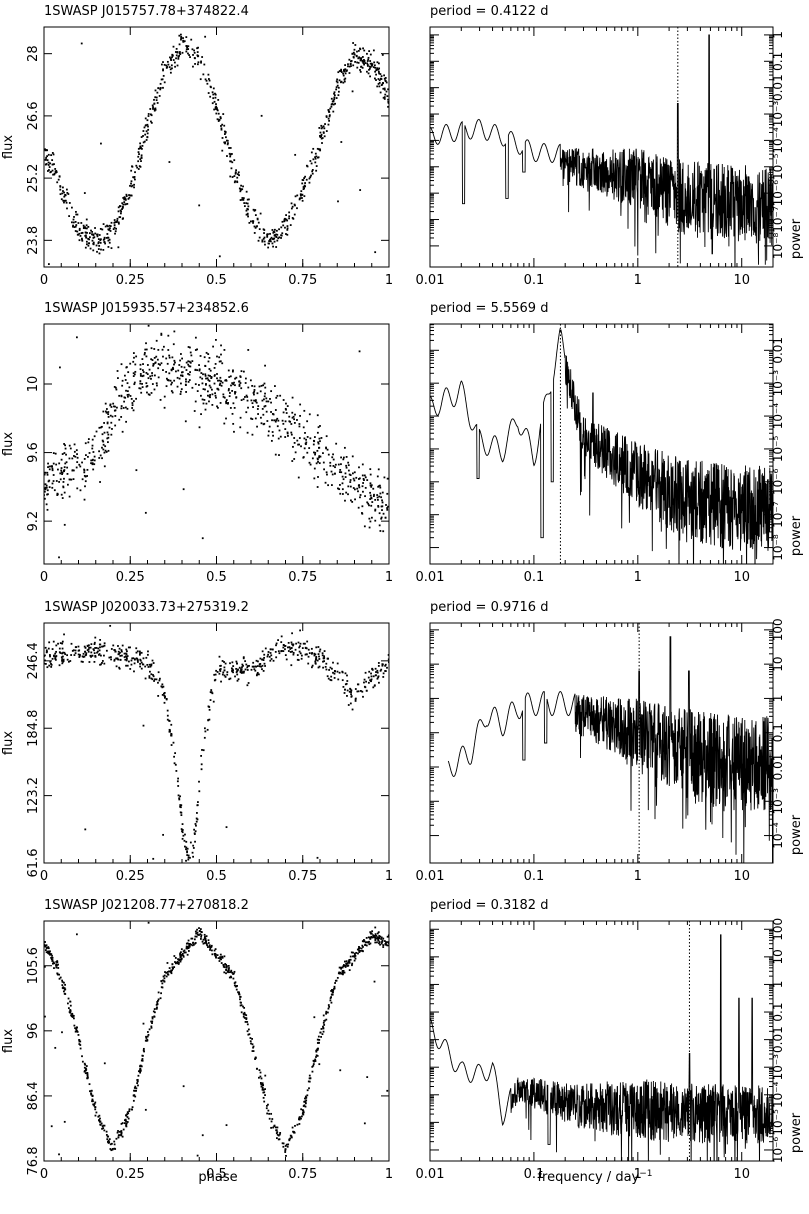  Describe the element at coordinates (601, 743) in the screenshot. I see `plot-frame` at that location.